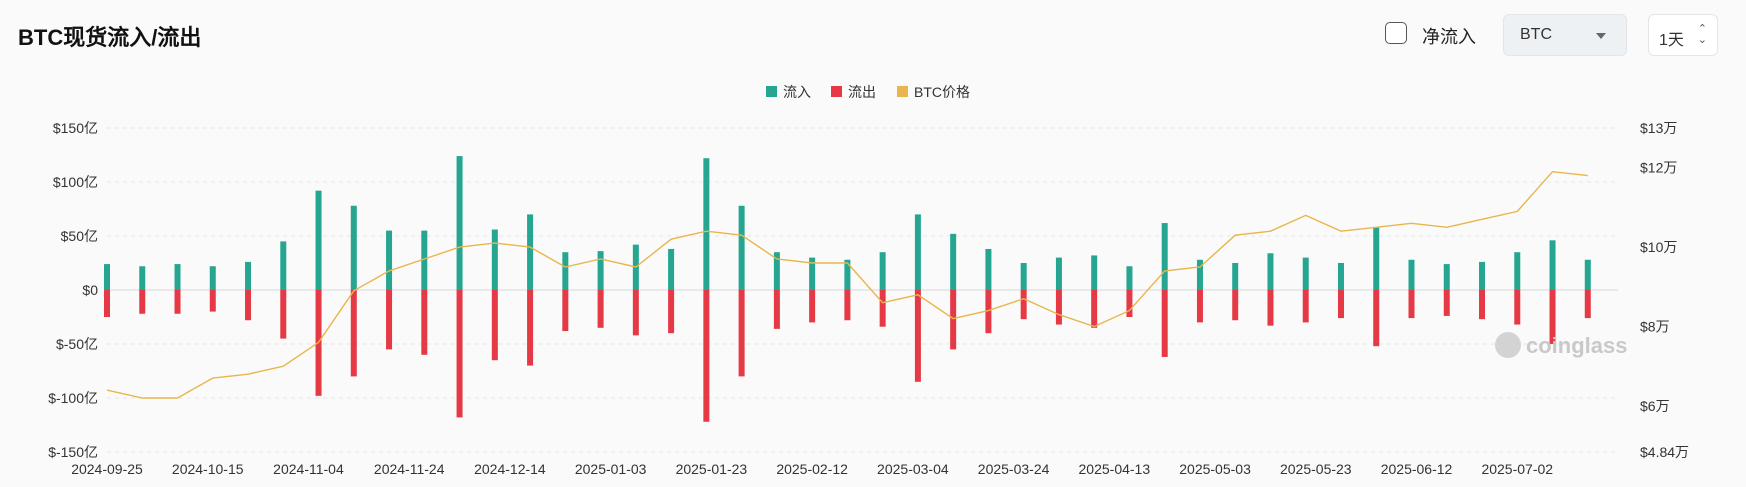  What do you see at coordinates (1565, 35) in the screenshot?
I see `coin-select: BTC` at bounding box center [1565, 35].